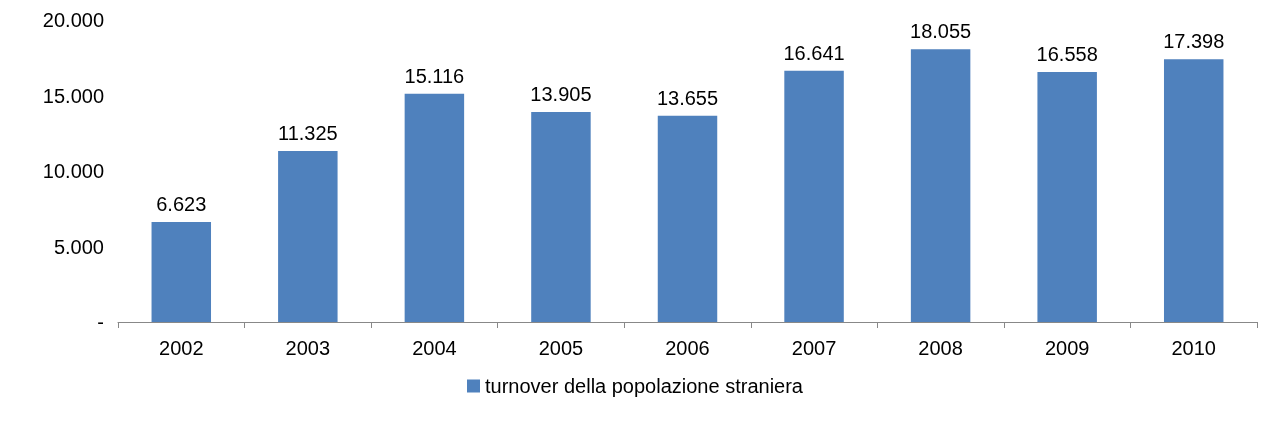 This screenshot has width=1270, height=423. I want to click on x-tick-label: 2006, so click(687, 348).